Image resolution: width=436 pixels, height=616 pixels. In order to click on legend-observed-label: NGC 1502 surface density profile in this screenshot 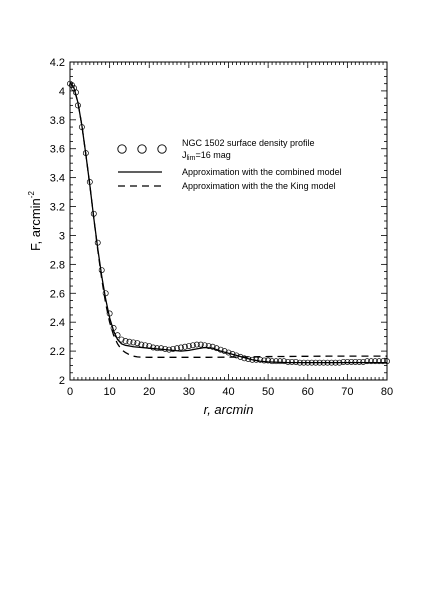, I will do `click(248, 143)`.